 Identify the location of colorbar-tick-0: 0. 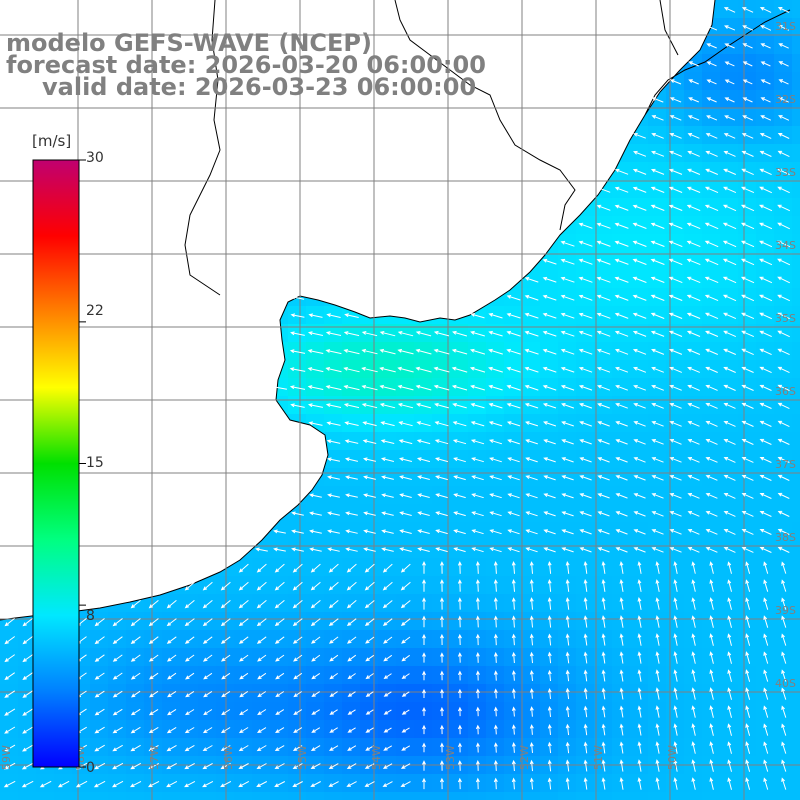
(90, 768).